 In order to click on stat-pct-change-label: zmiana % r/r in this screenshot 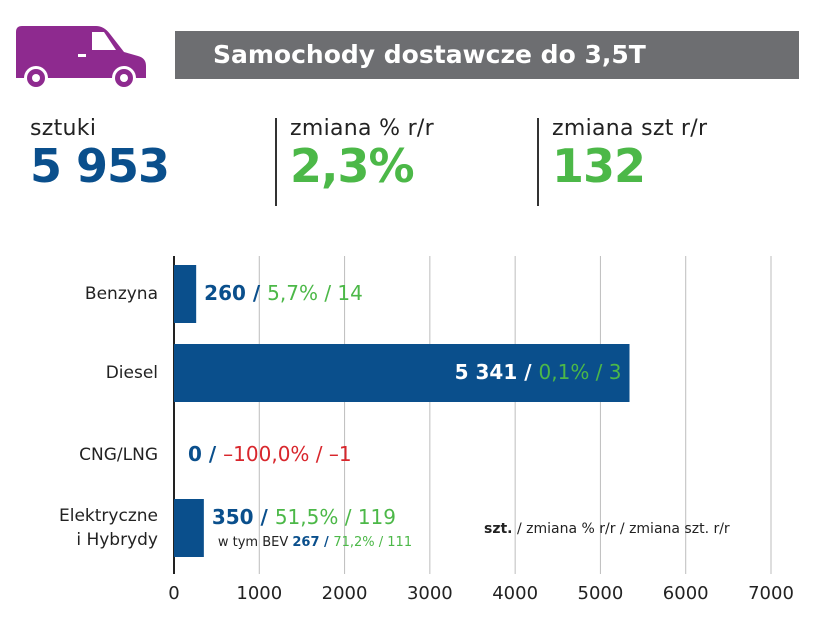, I will do `click(362, 128)`.